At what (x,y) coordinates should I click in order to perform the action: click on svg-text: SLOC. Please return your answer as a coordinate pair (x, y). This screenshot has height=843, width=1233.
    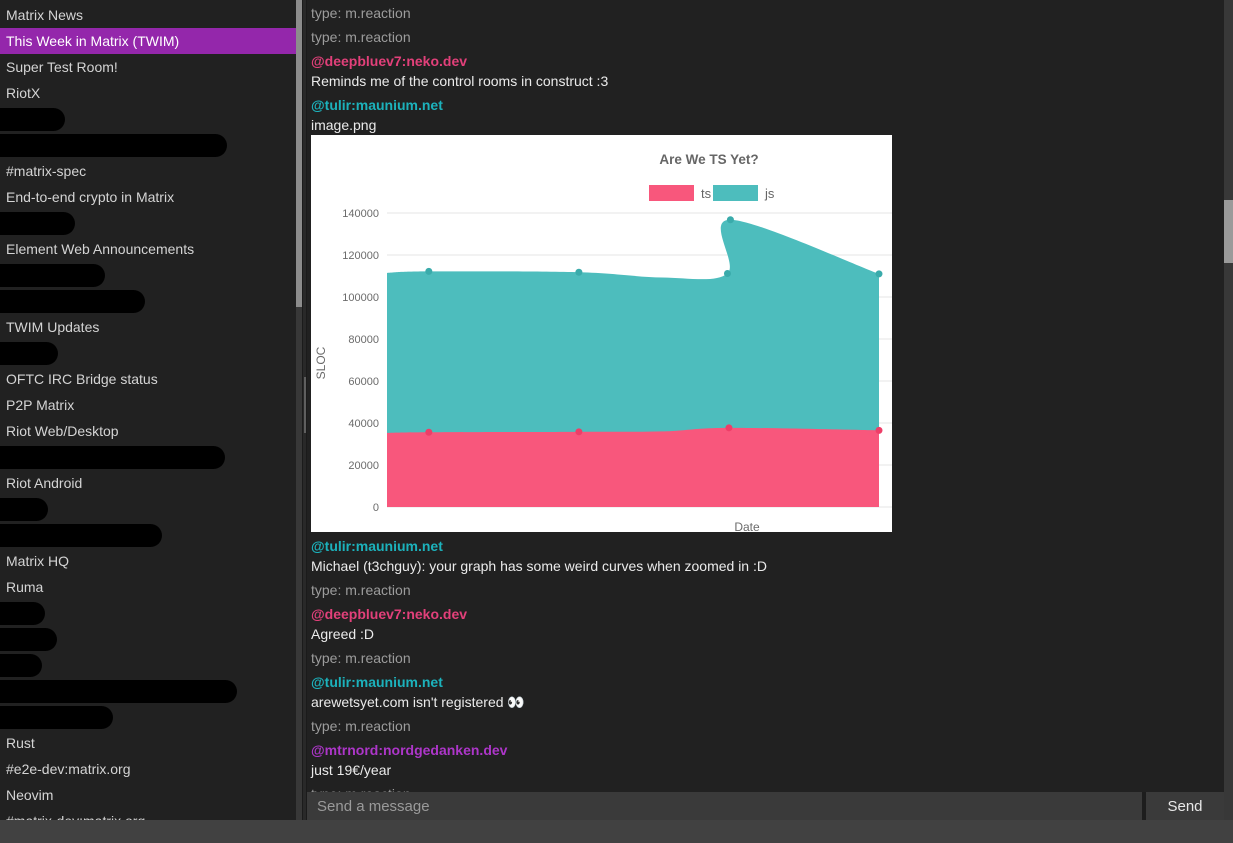
    Looking at the image, I should click on (321, 362).